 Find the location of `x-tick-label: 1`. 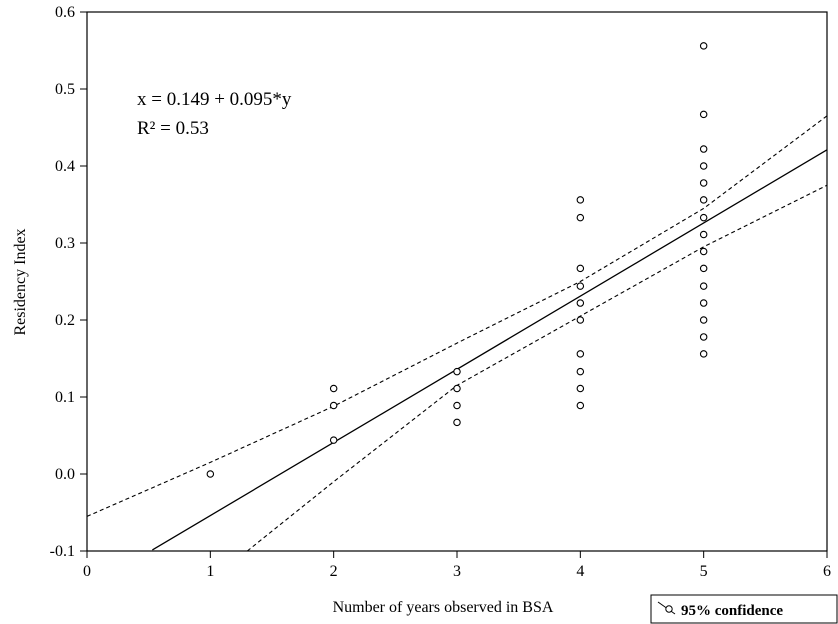

x-tick-label: 1 is located at coordinates (210, 571).